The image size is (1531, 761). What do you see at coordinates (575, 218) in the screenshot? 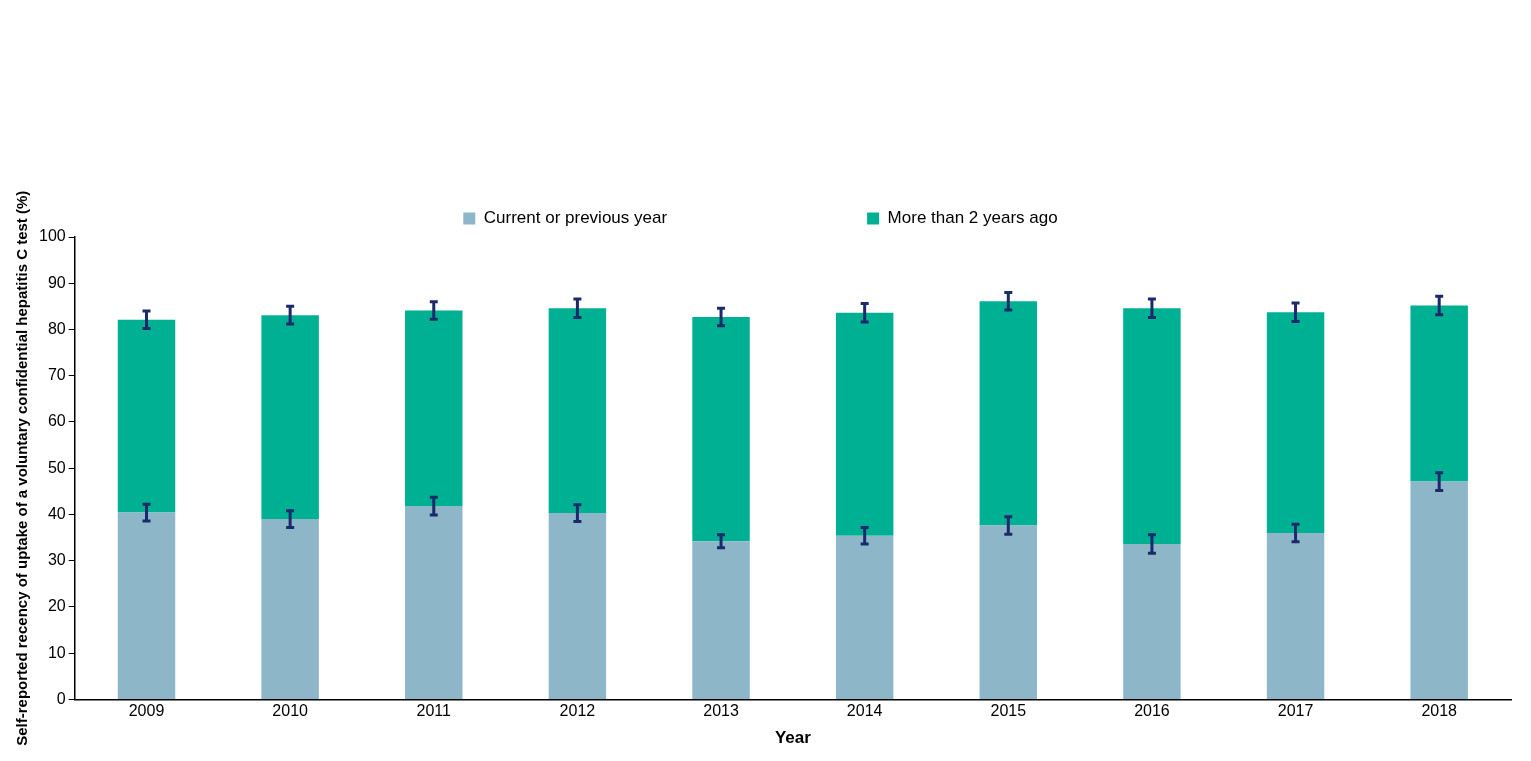
I see `legend-label: Current or previous year` at bounding box center [575, 218].